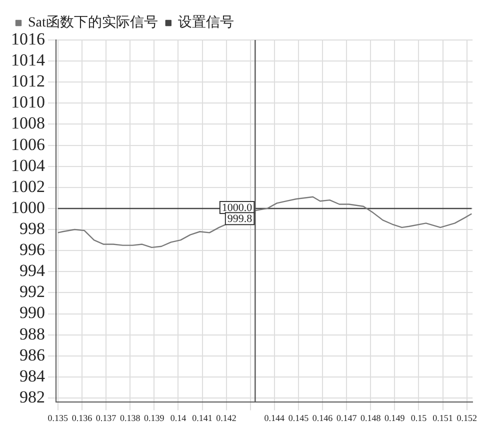 This screenshot has width=488, height=435. Describe the element at coordinates (130, 417) in the screenshot. I see `x-tick-label: 0.138` at that location.